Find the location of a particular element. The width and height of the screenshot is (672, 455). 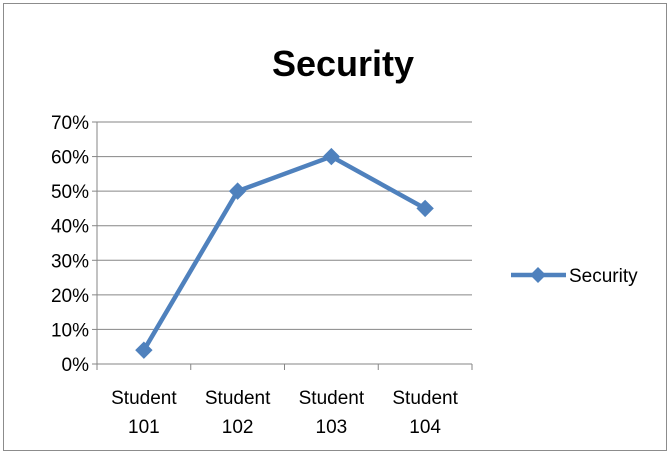

legend: Security is located at coordinates (574, 276).